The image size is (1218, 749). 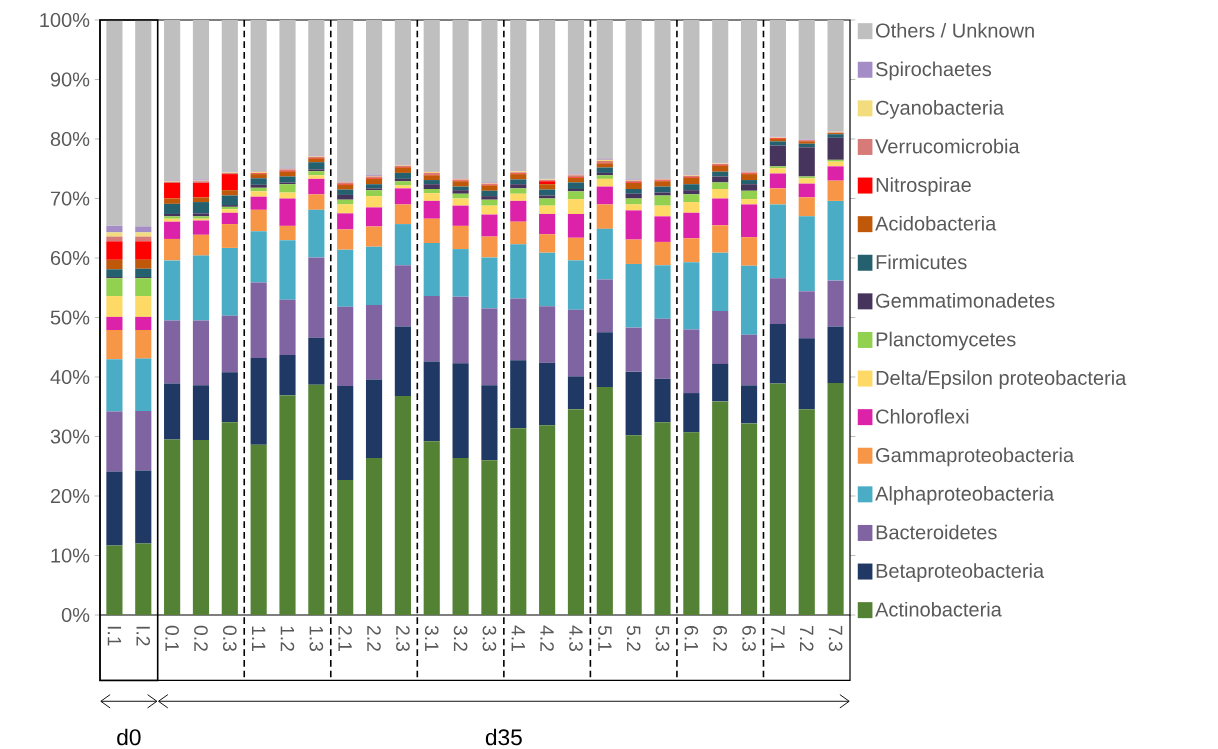 What do you see at coordinates (143, 636) in the screenshot?
I see `x-tick-label: I.2` at bounding box center [143, 636].